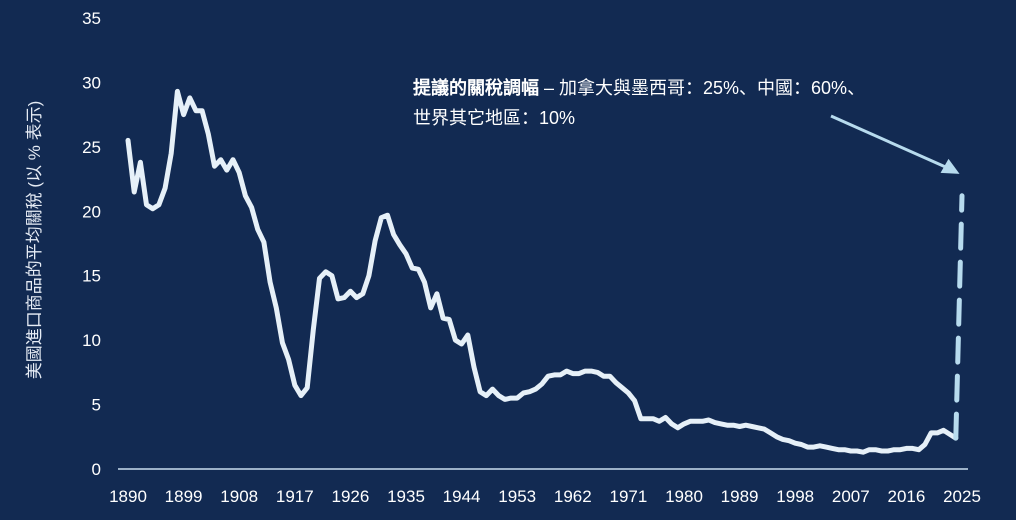 The width and height of the screenshot is (1016, 520). I want to click on x-tick-label: 1953, so click(517, 496).